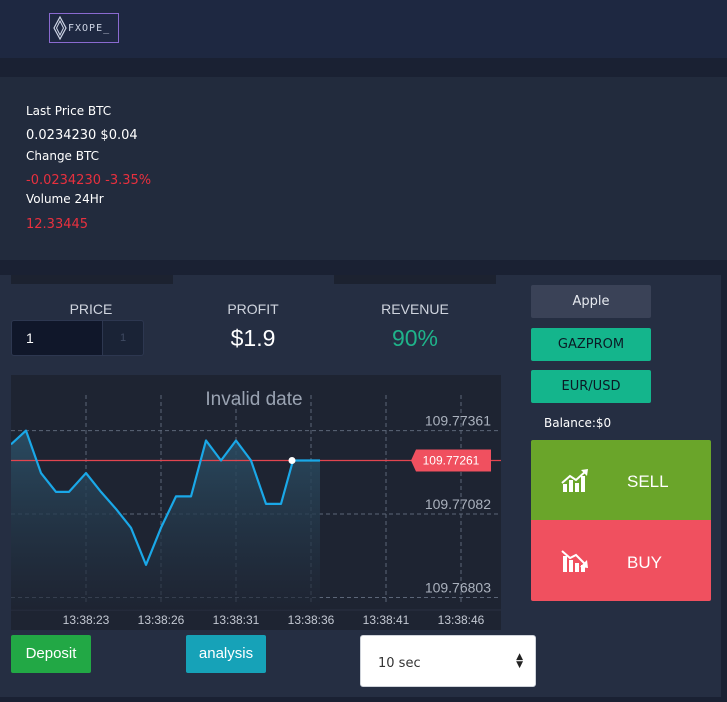  What do you see at coordinates (458, 504) in the screenshot?
I see `y-tick-label: 109.77082` at bounding box center [458, 504].